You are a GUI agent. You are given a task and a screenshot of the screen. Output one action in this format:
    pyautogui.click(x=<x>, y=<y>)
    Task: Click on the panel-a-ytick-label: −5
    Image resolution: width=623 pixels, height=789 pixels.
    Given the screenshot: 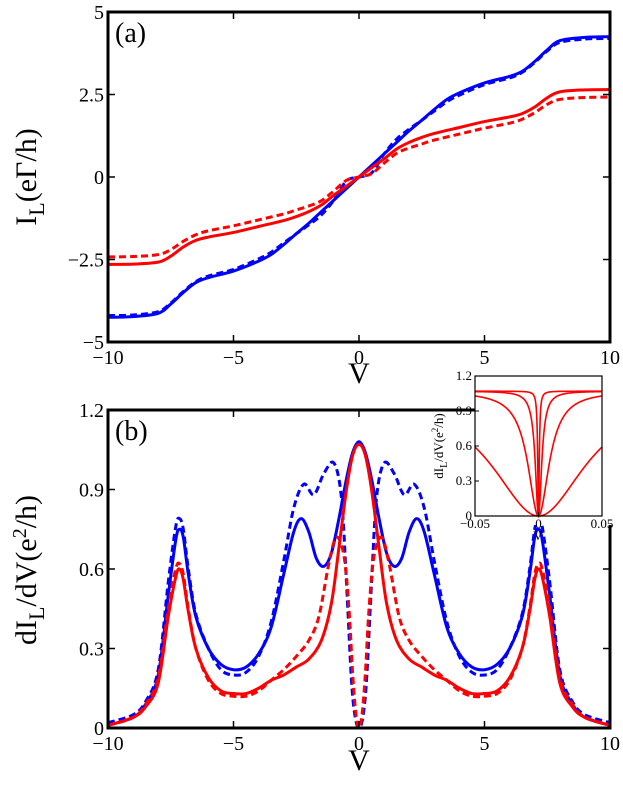 What is the action you would take?
    pyautogui.click(x=93, y=343)
    